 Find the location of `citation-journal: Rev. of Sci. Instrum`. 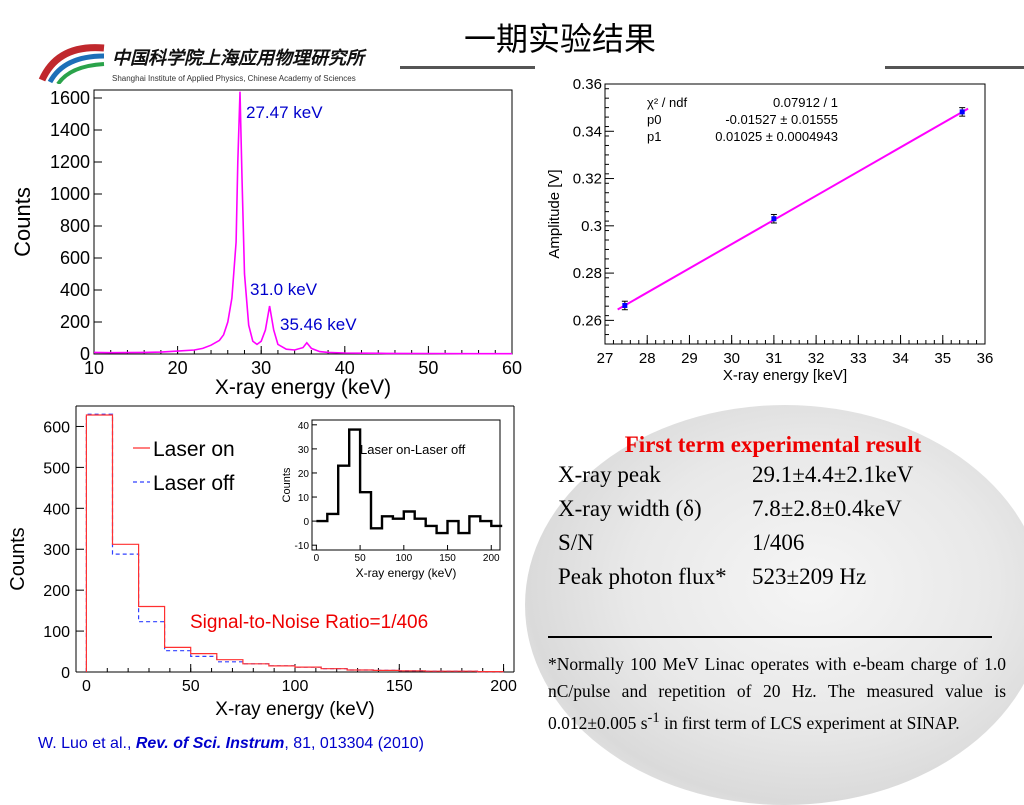

citation-journal: Rev. of Sci. Instrum is located at coordinates (210, 743).